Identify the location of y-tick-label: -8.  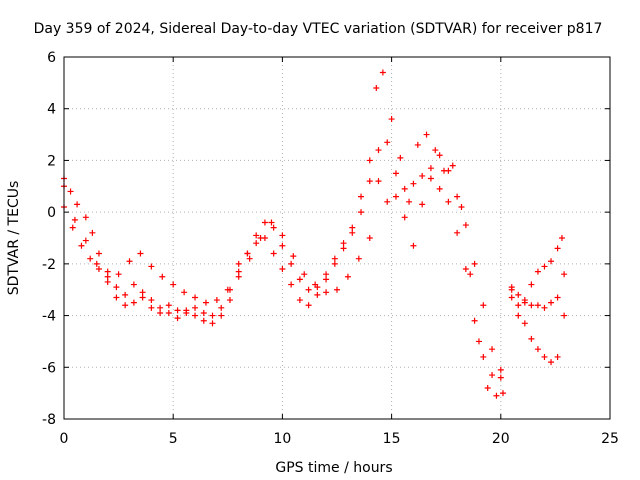
(49, 420).